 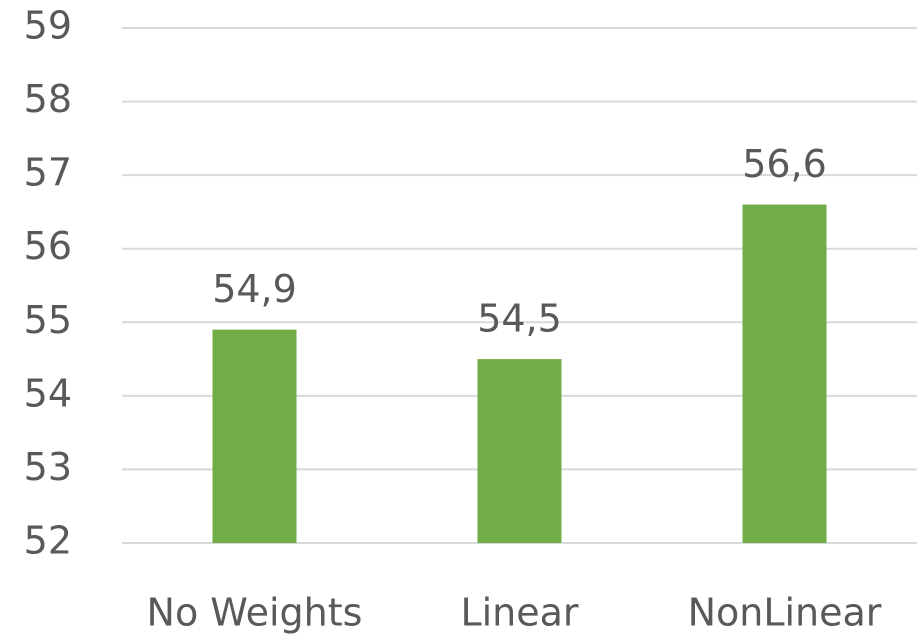 What do you see at coordinates (255, 613) in the screenshot?
I see `x-tick-label: No Weights` at bounding box center [255, 613].